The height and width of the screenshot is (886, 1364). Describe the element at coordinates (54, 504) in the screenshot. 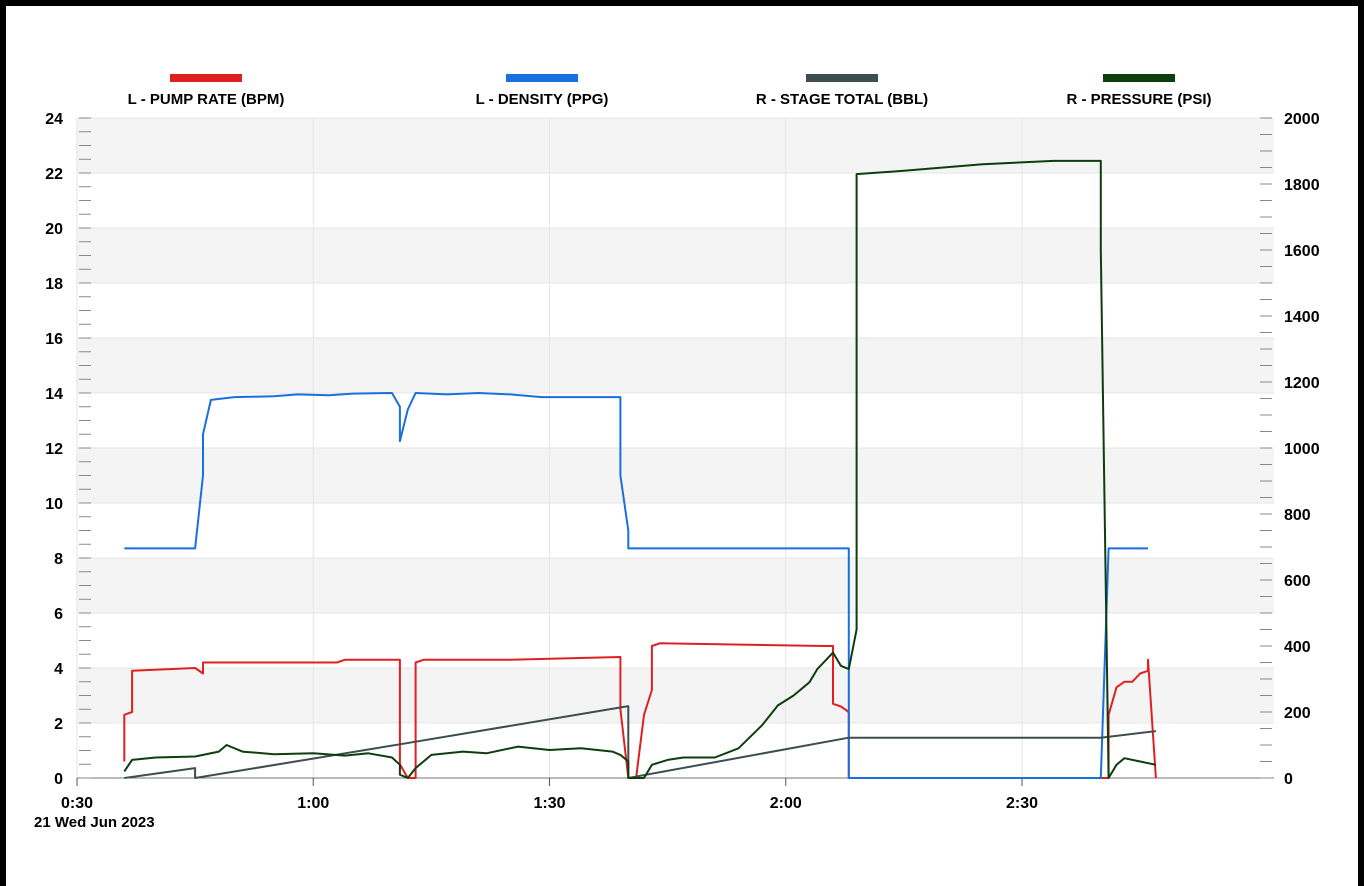

I see `left-tick-label: 10` at that location.